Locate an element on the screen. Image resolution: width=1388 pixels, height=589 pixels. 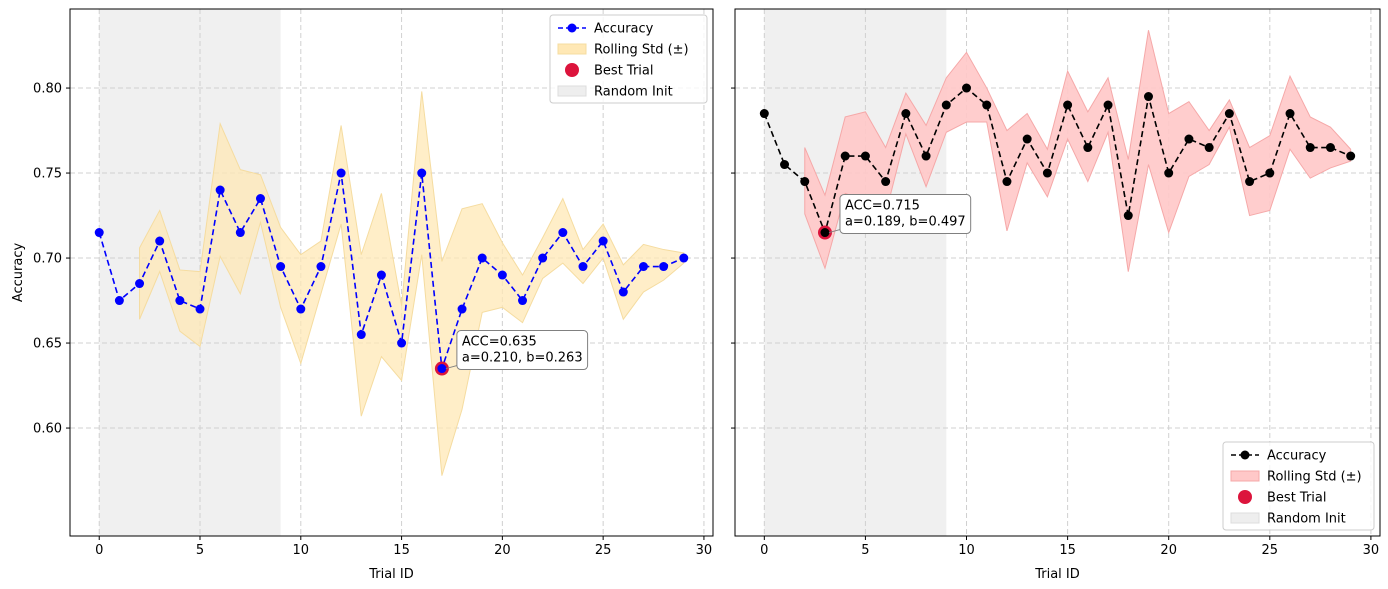
x-axis-ticks: 0 5 10 15 20 25 30 is located at coordinates (403, 547).